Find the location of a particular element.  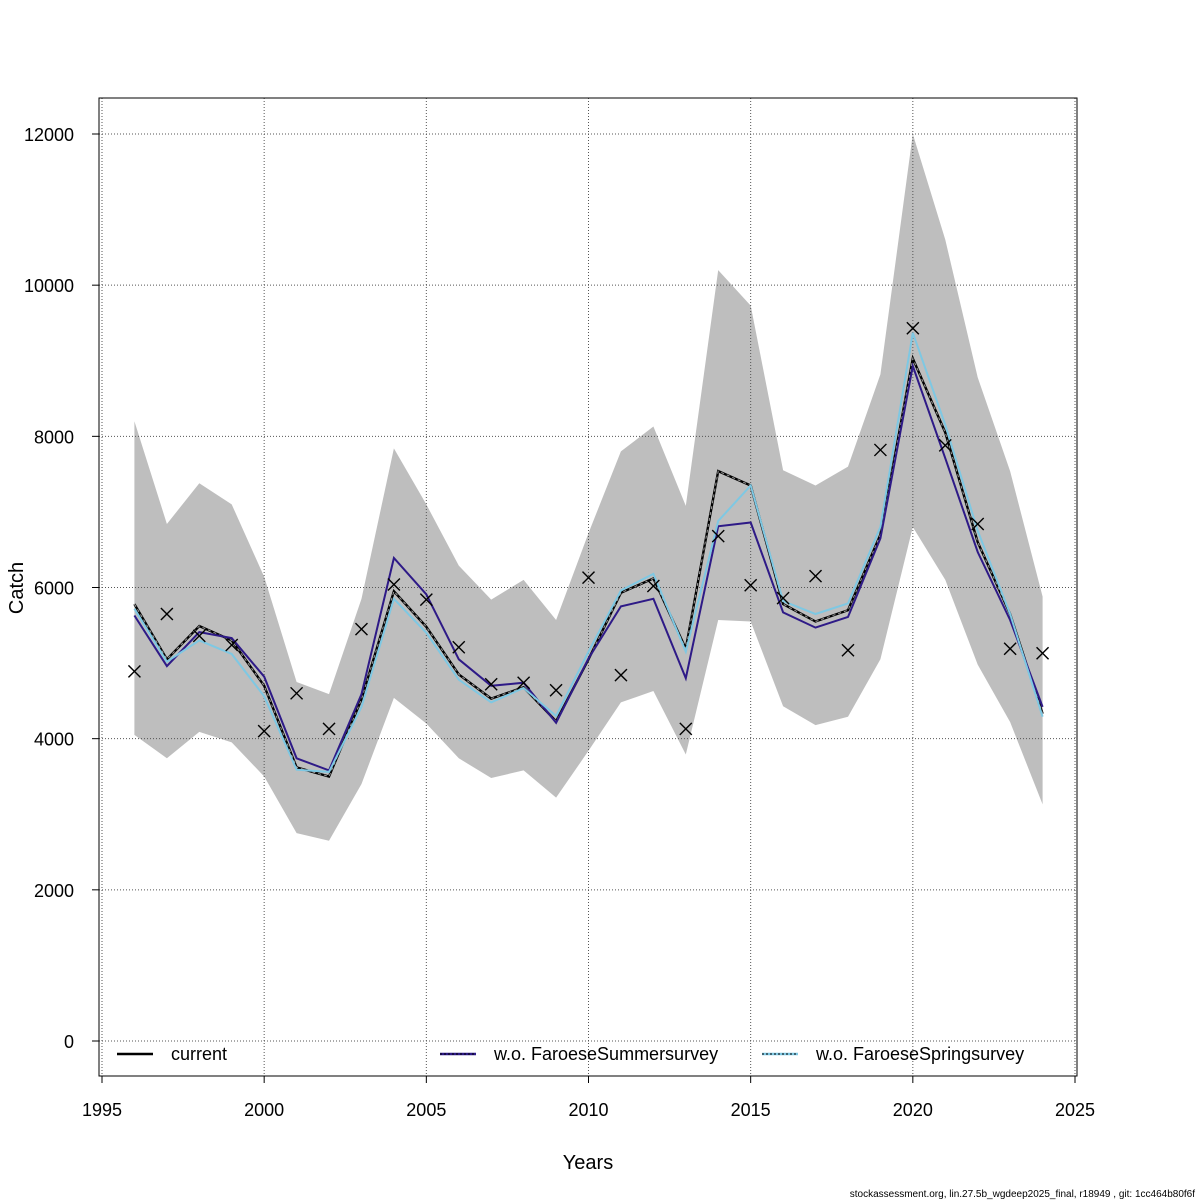

legend-label: current is located at coordinates (199, 1054).